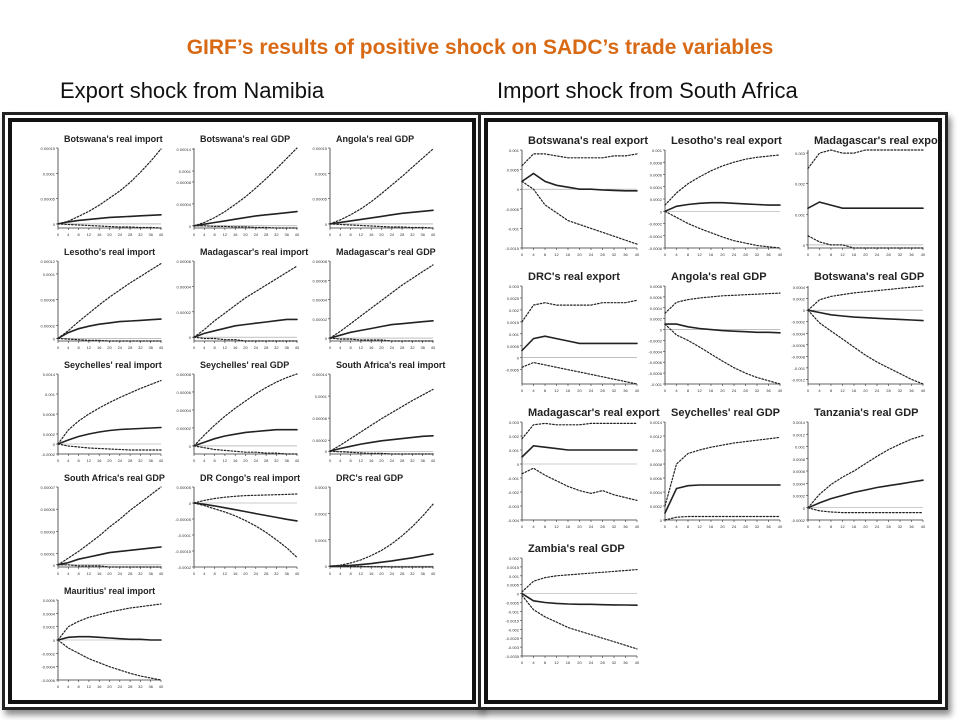 This screenshot has width=960, height=720. Describe the element at coordinates (48, 554) in the screenshot. I see `y-tick-label: 0.00001` at that location.